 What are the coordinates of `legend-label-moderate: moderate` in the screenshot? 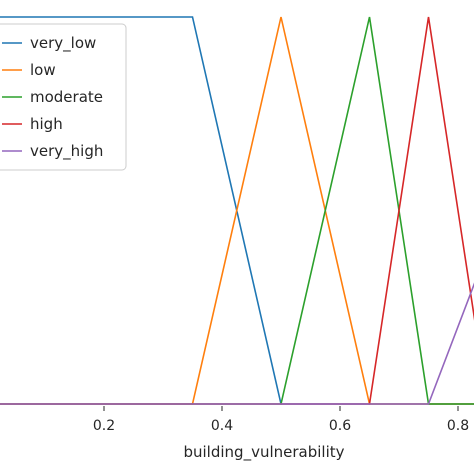 It's located at (66, 97).